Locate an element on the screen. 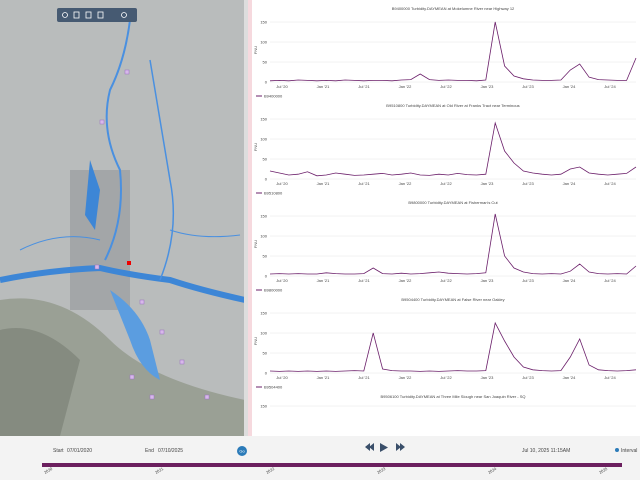  end-label: End is located at coordinates (149, 451).